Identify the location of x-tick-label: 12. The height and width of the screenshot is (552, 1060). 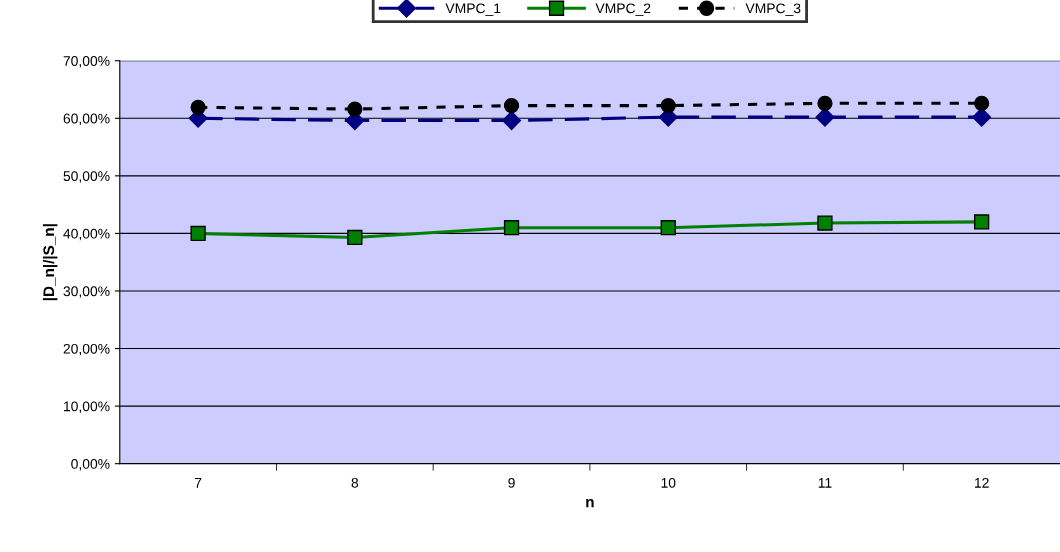
(981, 482).